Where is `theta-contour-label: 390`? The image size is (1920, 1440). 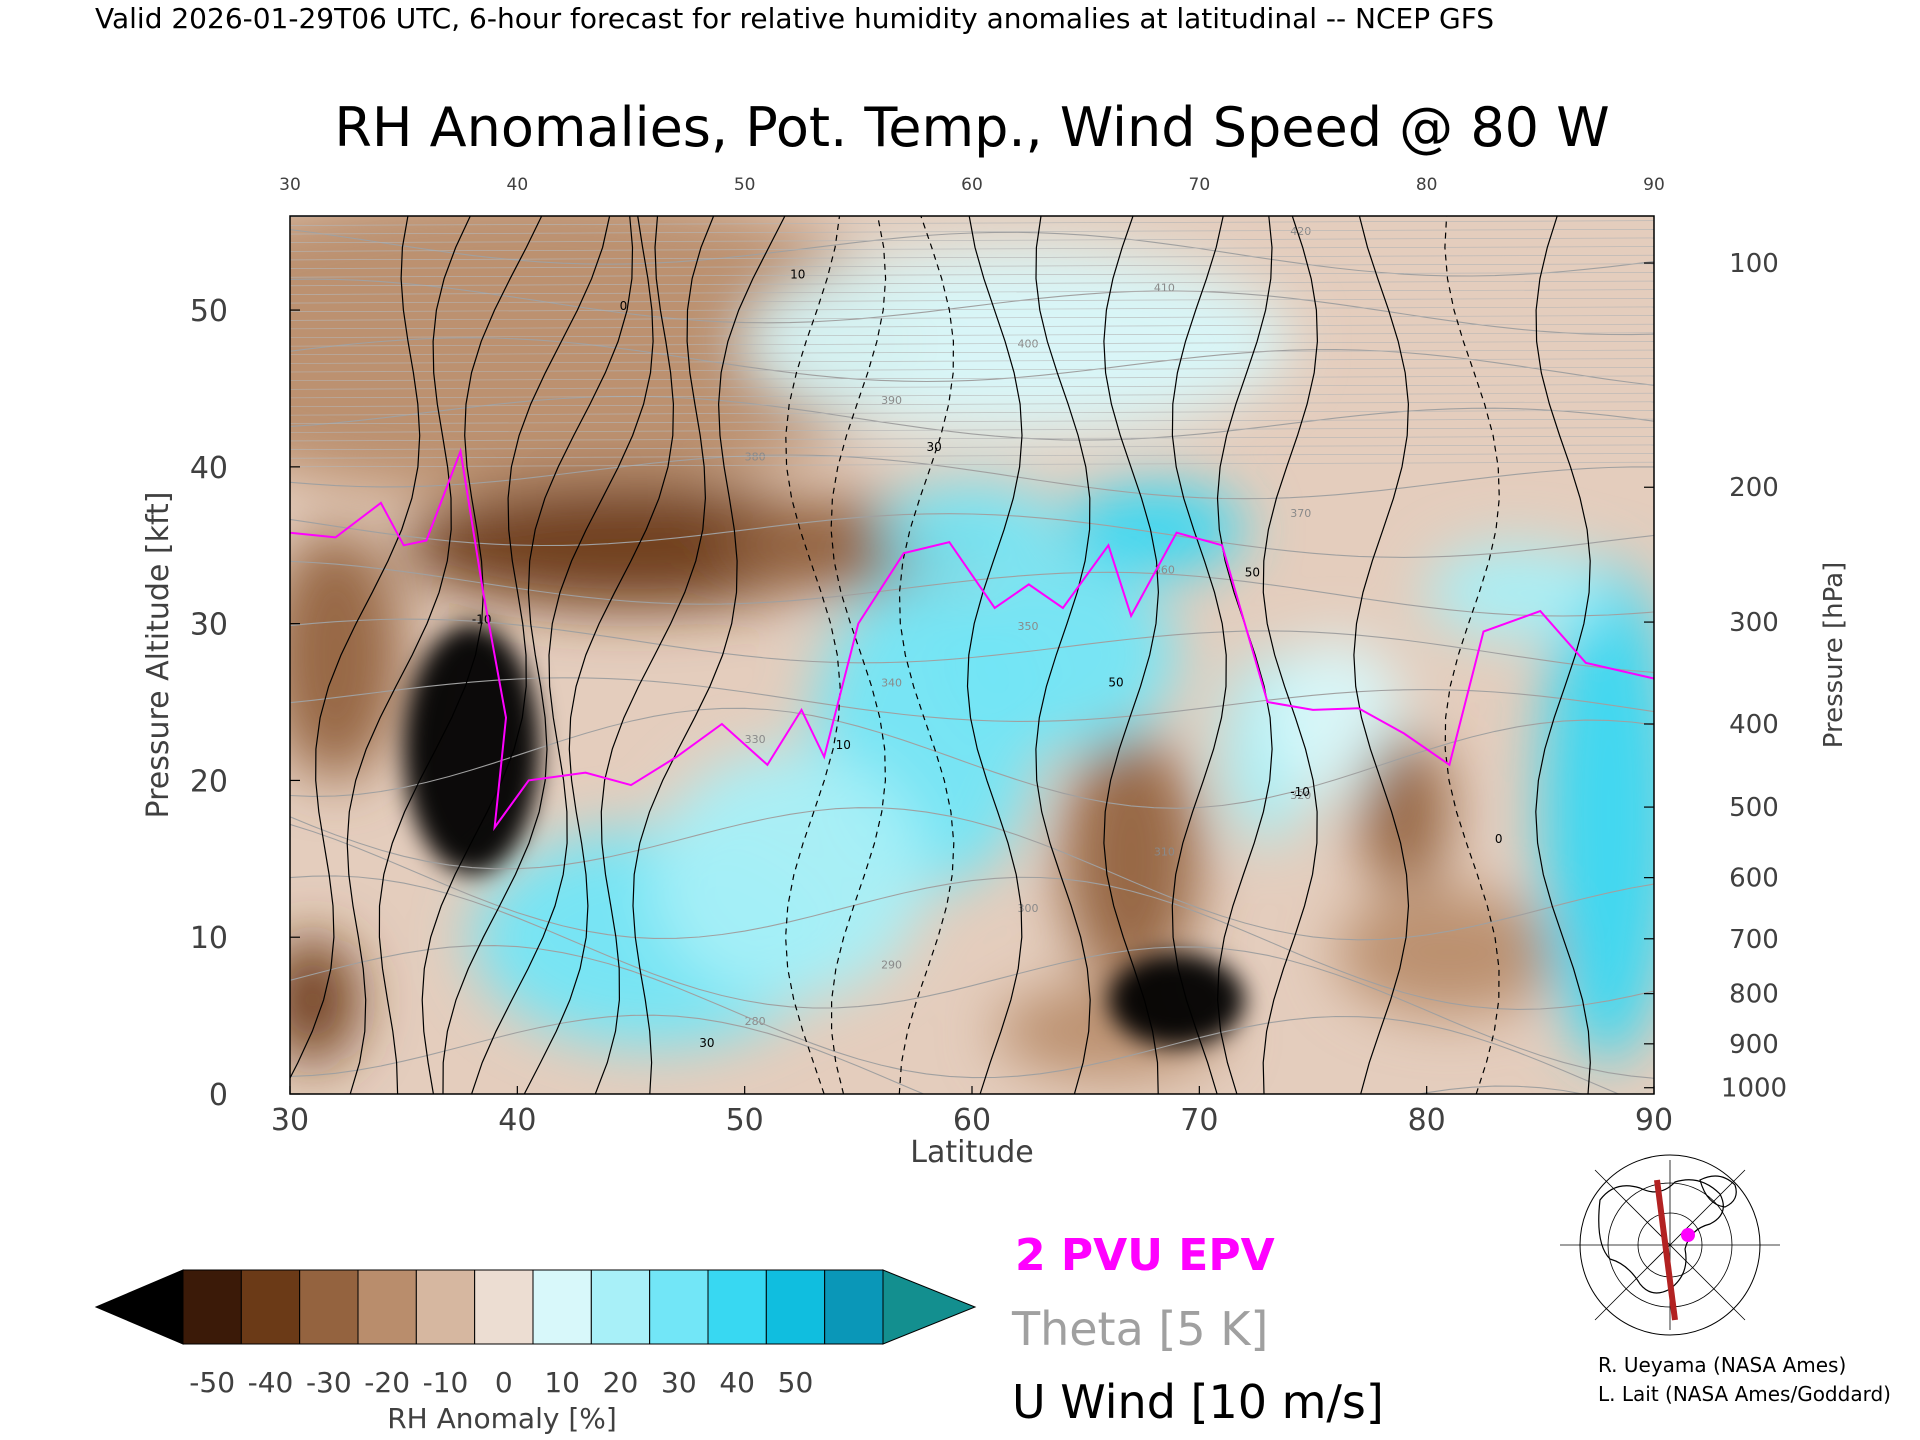
theta-contour-label: 390 is located at coordinates (891, 400).